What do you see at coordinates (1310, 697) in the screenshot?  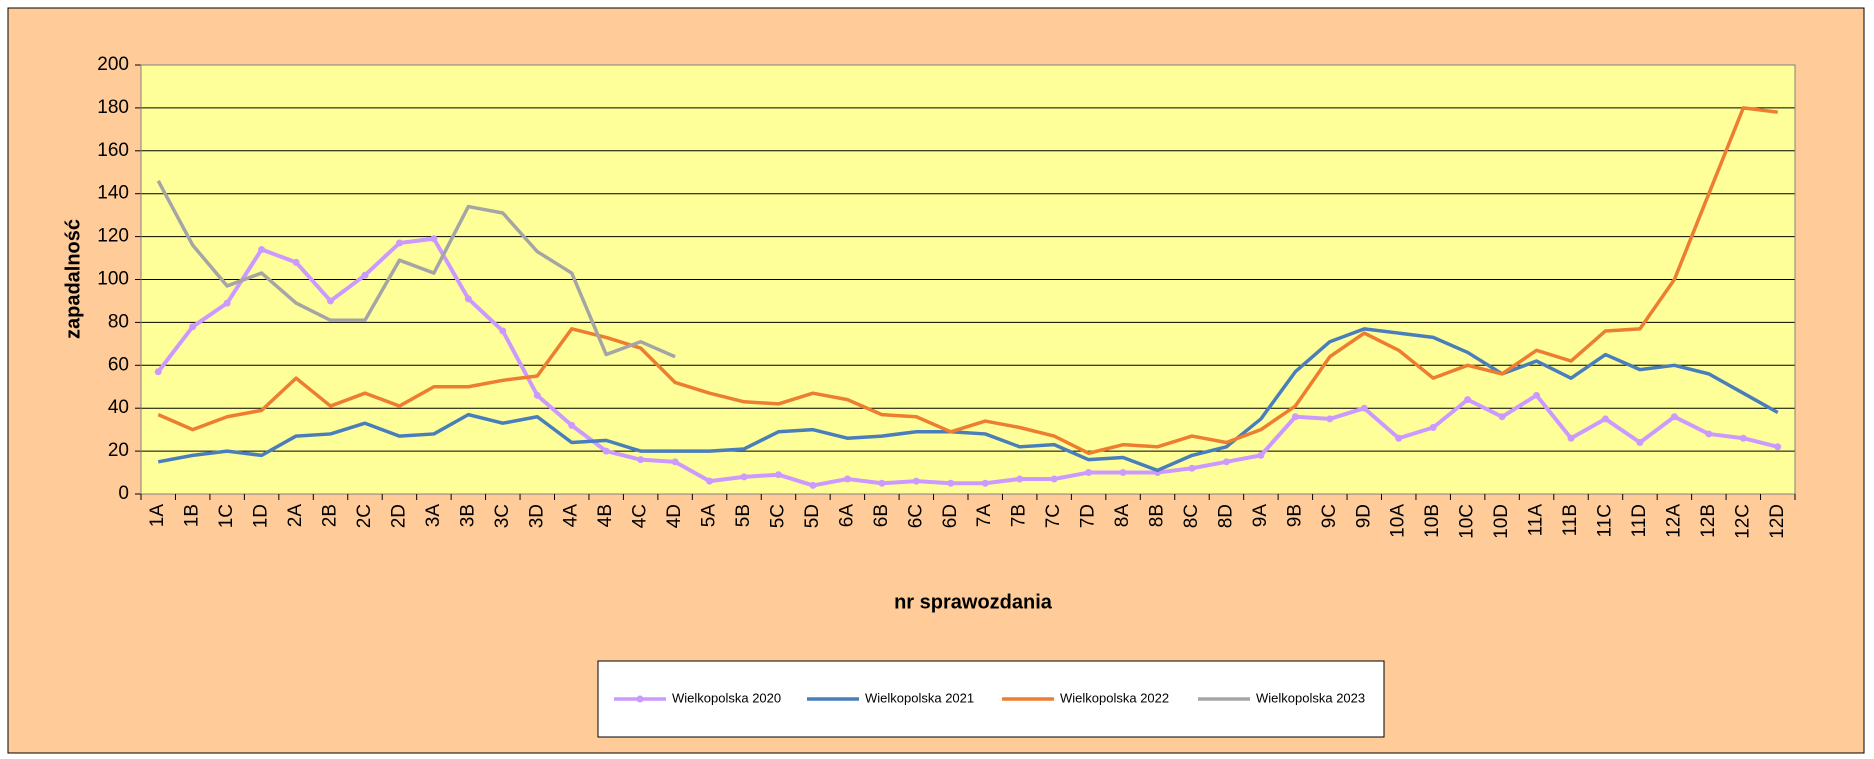 I see `legend-label: Wielkopolska 2023` at bounding box center [1310, 697].